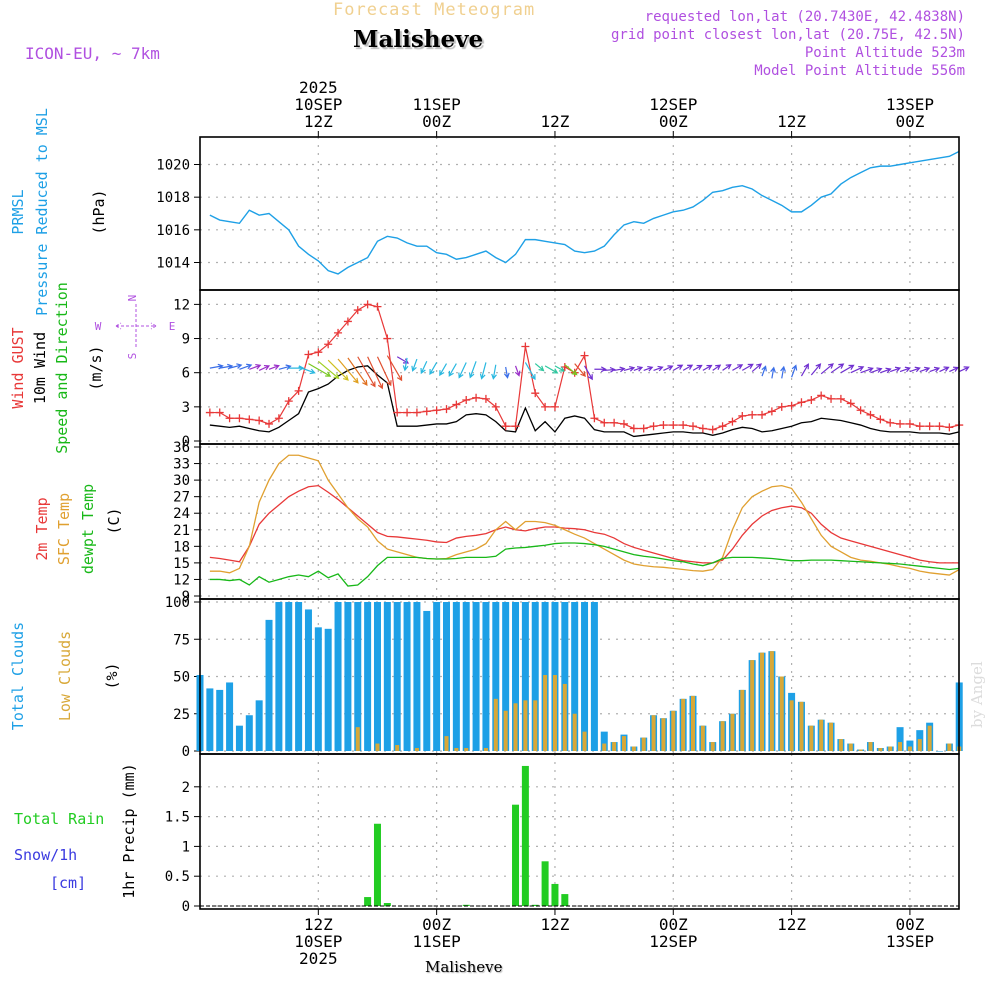  I want to click on compass-north: N, so click(132, 298).